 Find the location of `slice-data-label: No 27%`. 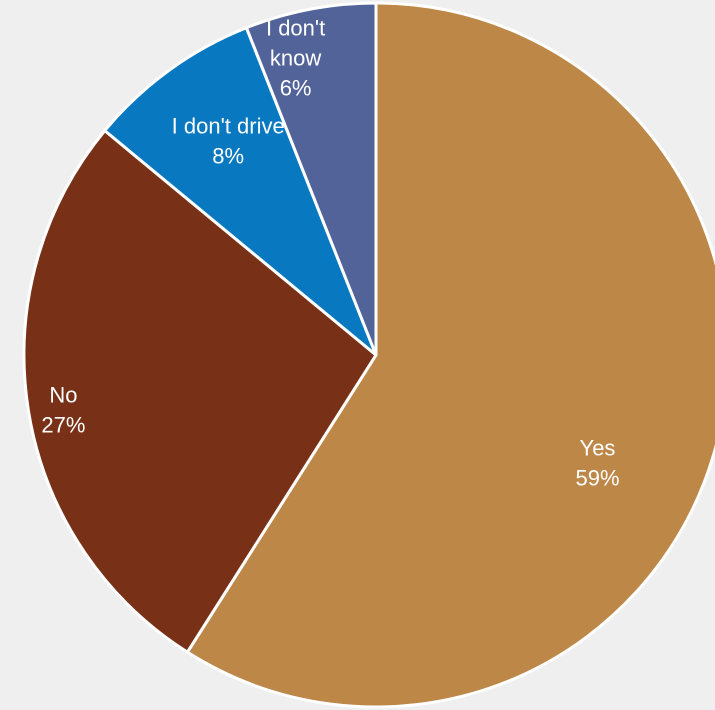

slice-data-label: No 27% is located at coordinates (63, 410).